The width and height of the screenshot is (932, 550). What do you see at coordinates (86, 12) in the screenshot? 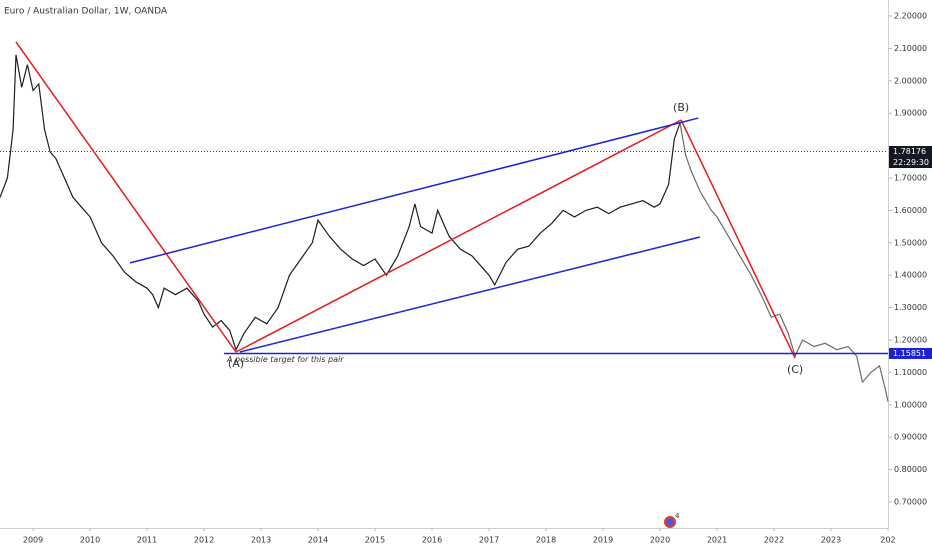
I see `chart-title: Euro / Australian Dollar, 1W, OANDA` at bounding box center [86, 12].